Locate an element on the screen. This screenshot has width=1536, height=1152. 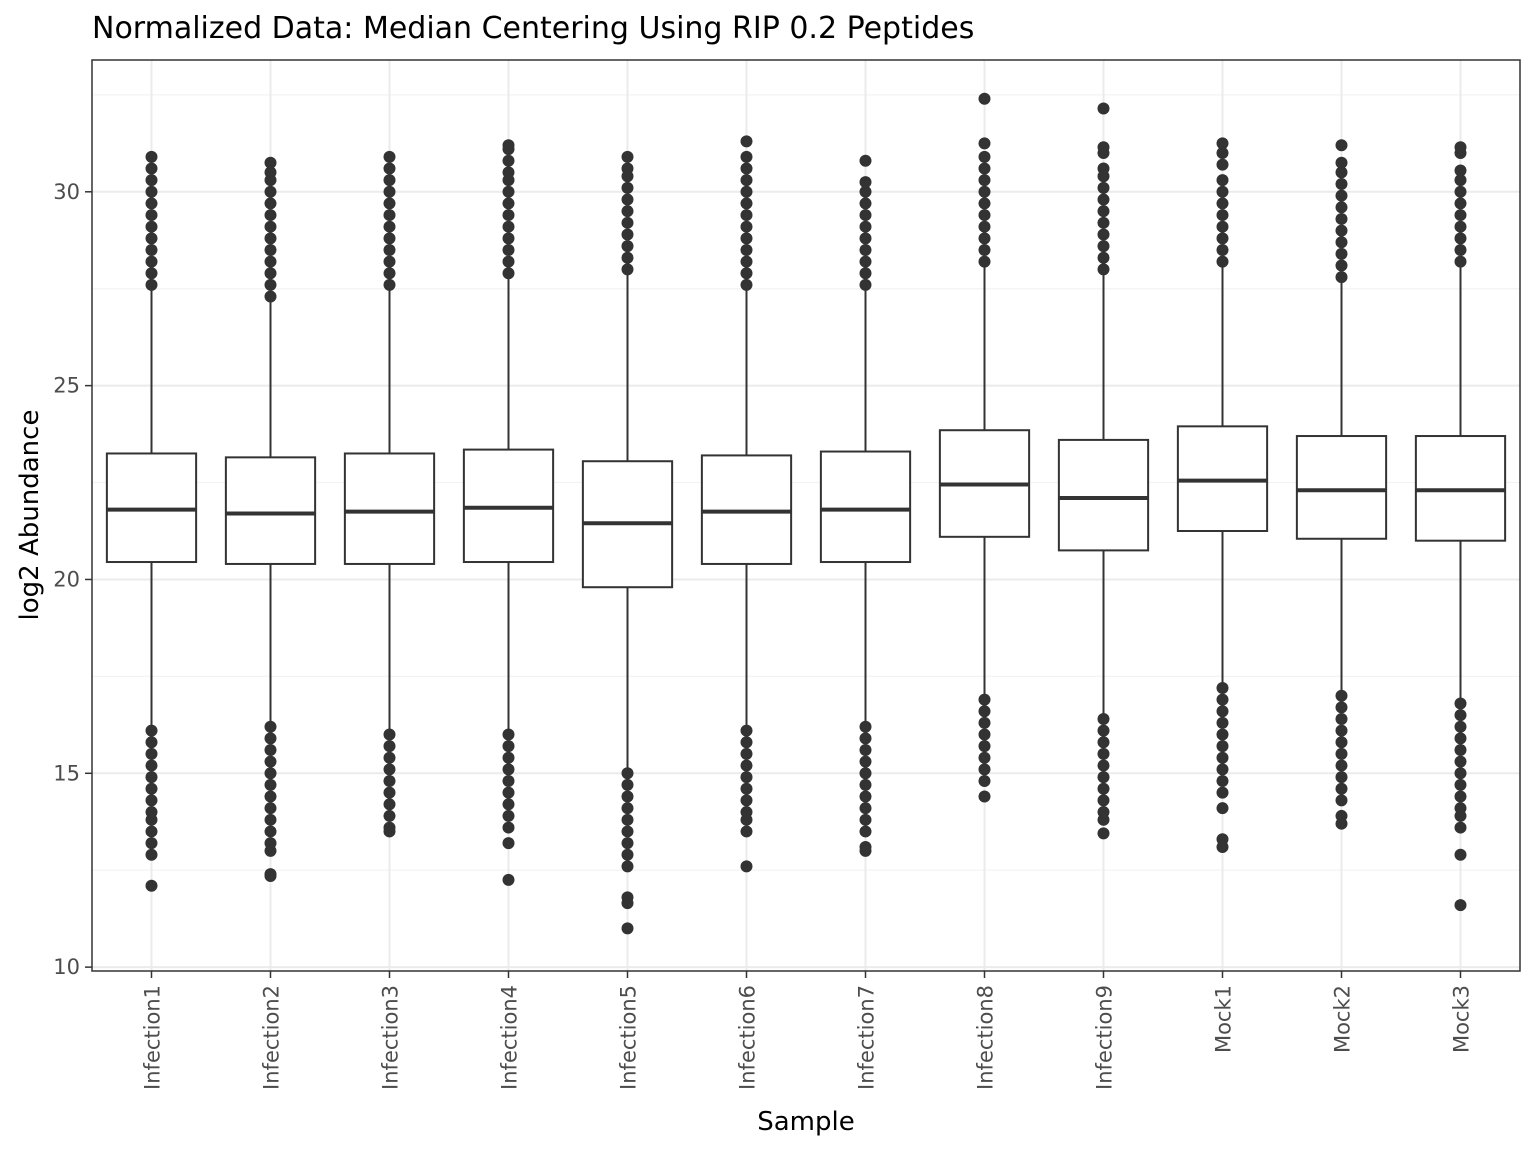
x-tick-label: Infection4 is located at coordinates (510, 1037).